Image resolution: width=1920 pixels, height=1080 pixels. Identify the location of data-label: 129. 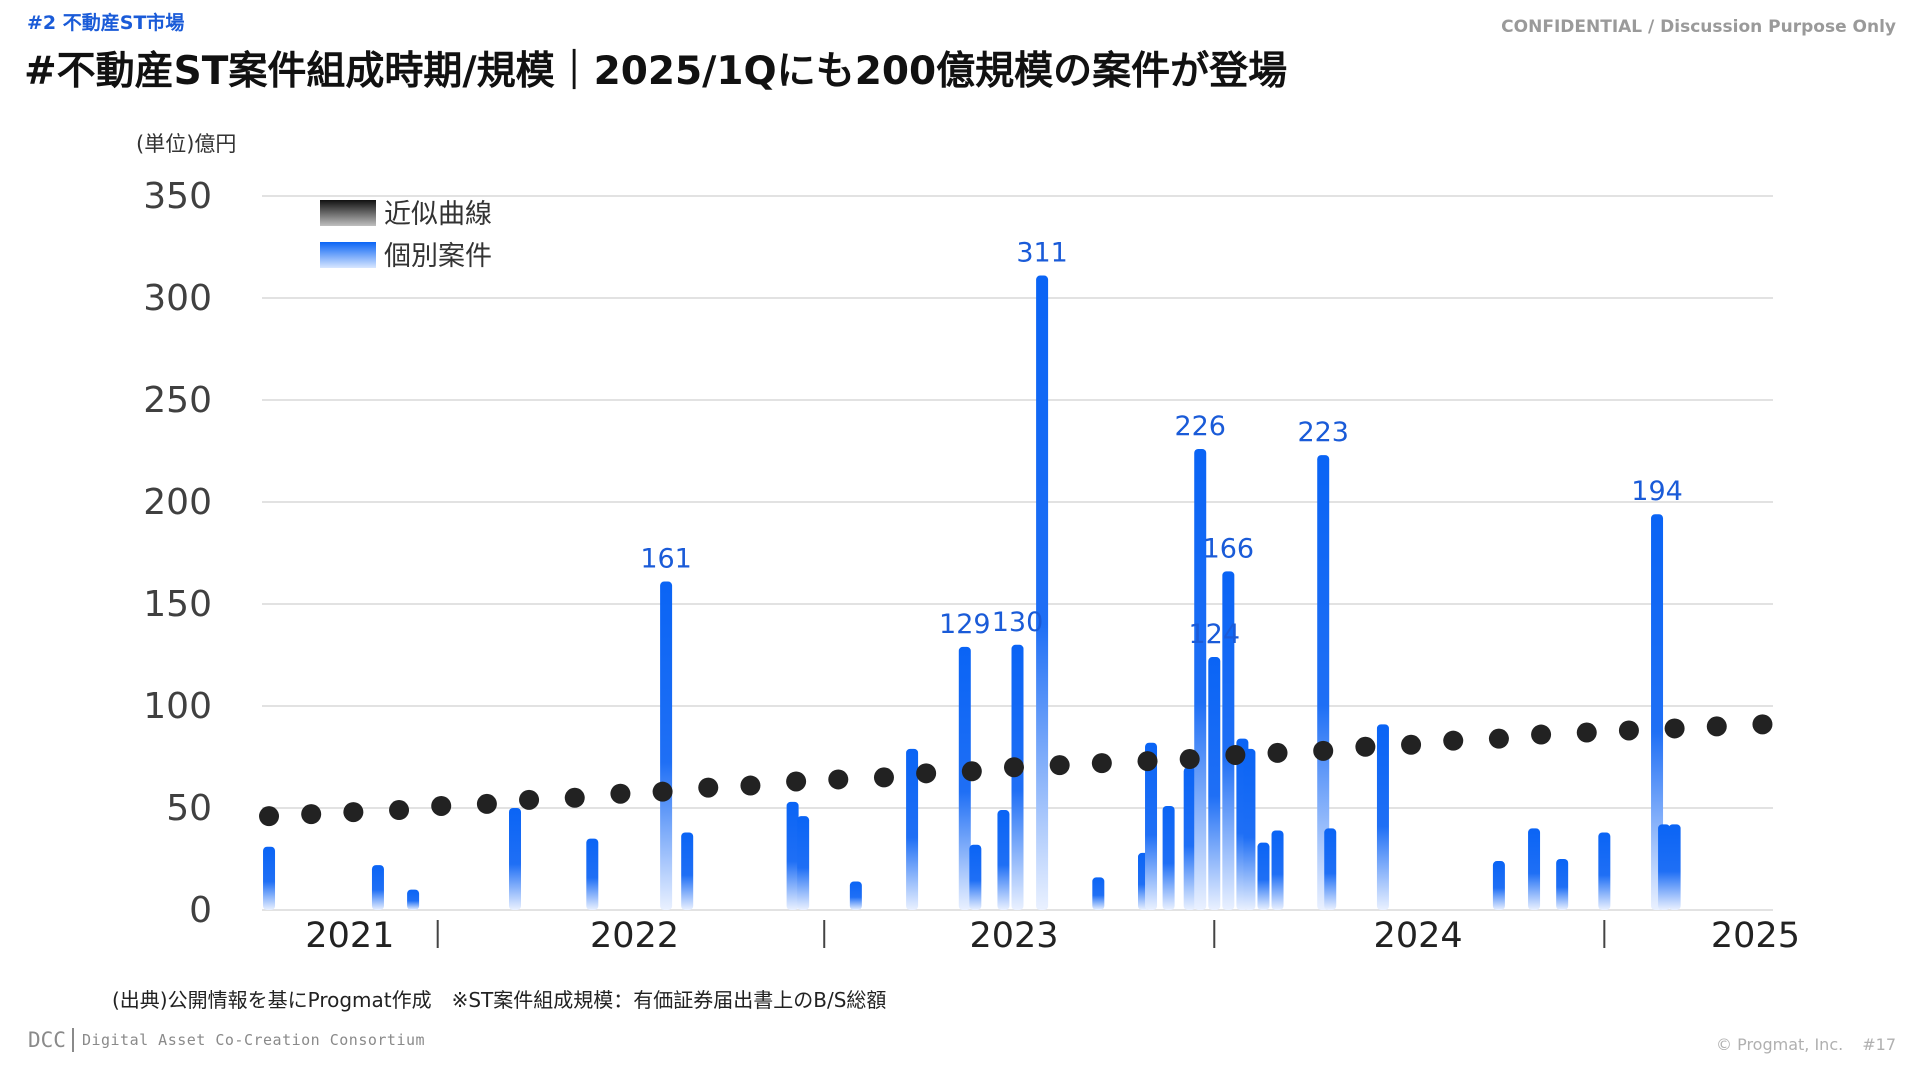
(965, 624).